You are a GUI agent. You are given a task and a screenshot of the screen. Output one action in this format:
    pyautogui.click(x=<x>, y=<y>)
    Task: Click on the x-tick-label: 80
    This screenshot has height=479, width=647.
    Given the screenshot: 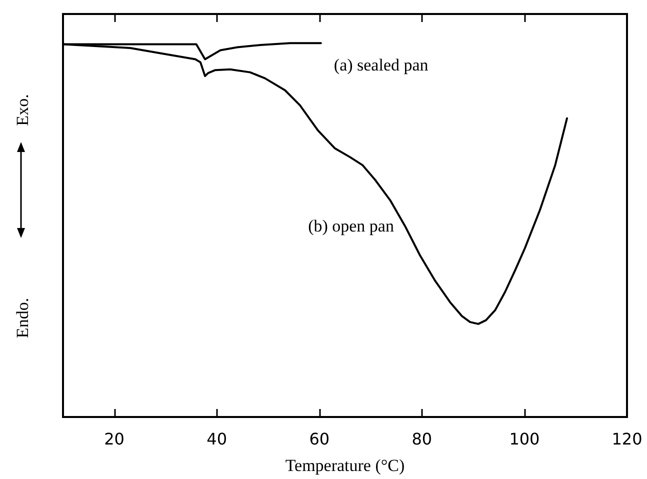 What is the action you would take?
    pyautogui.click(x=422, y=439)
    